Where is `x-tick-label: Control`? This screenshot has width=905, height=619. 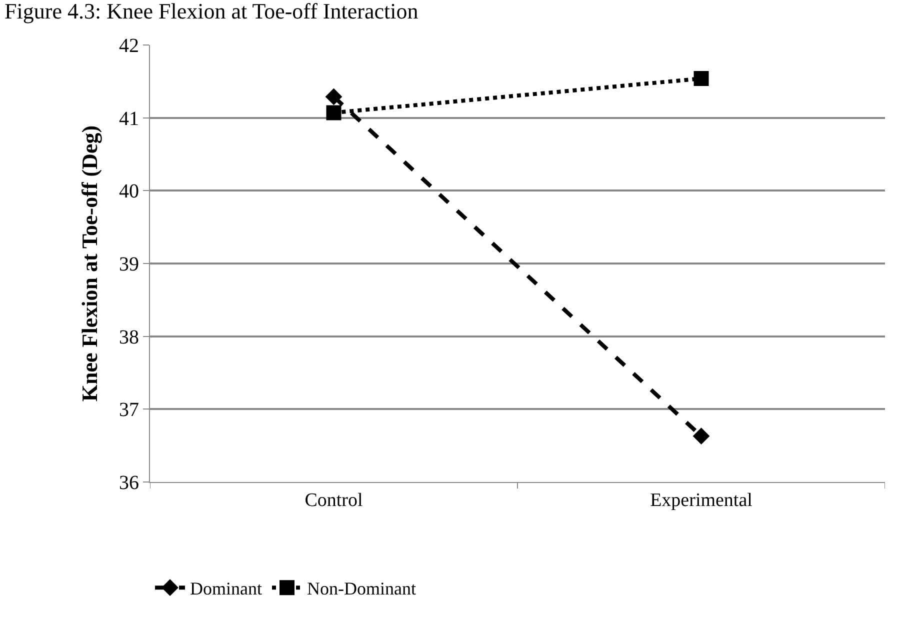
x-tick-label: Control is located at coordinates (333, 500).